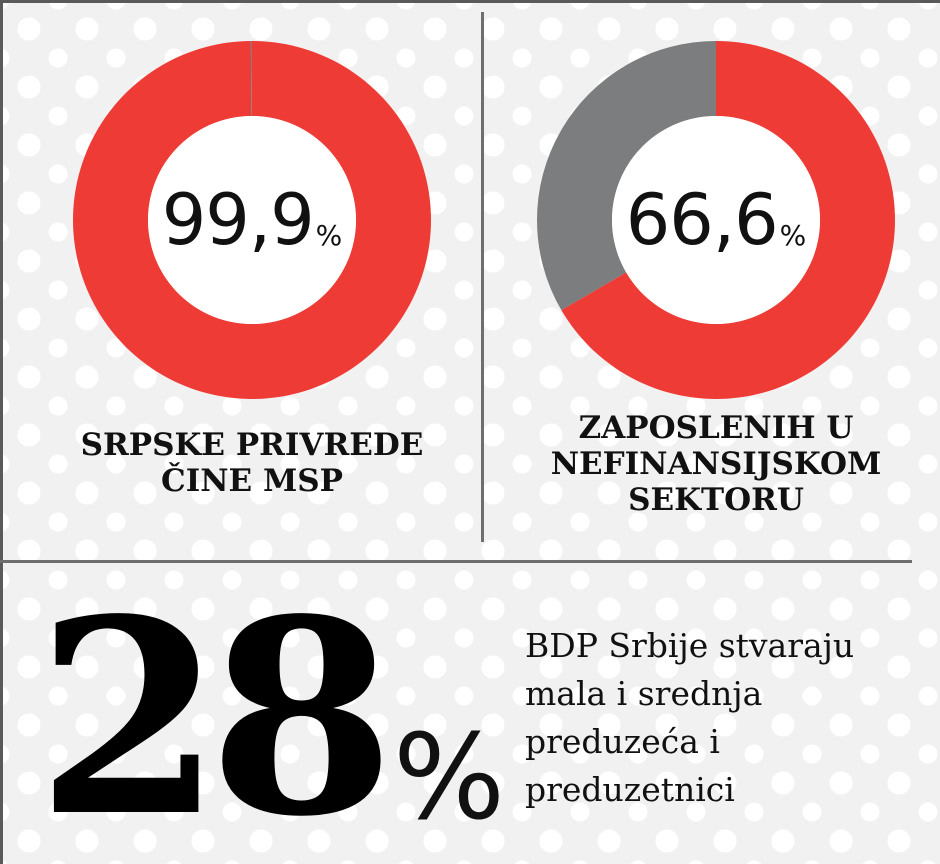 The height and width of the screenshot is (864, 940). Describe the element at coordinates (252, 481) in the screenshot. I see `caption-line: ČINE MSP` at that location.